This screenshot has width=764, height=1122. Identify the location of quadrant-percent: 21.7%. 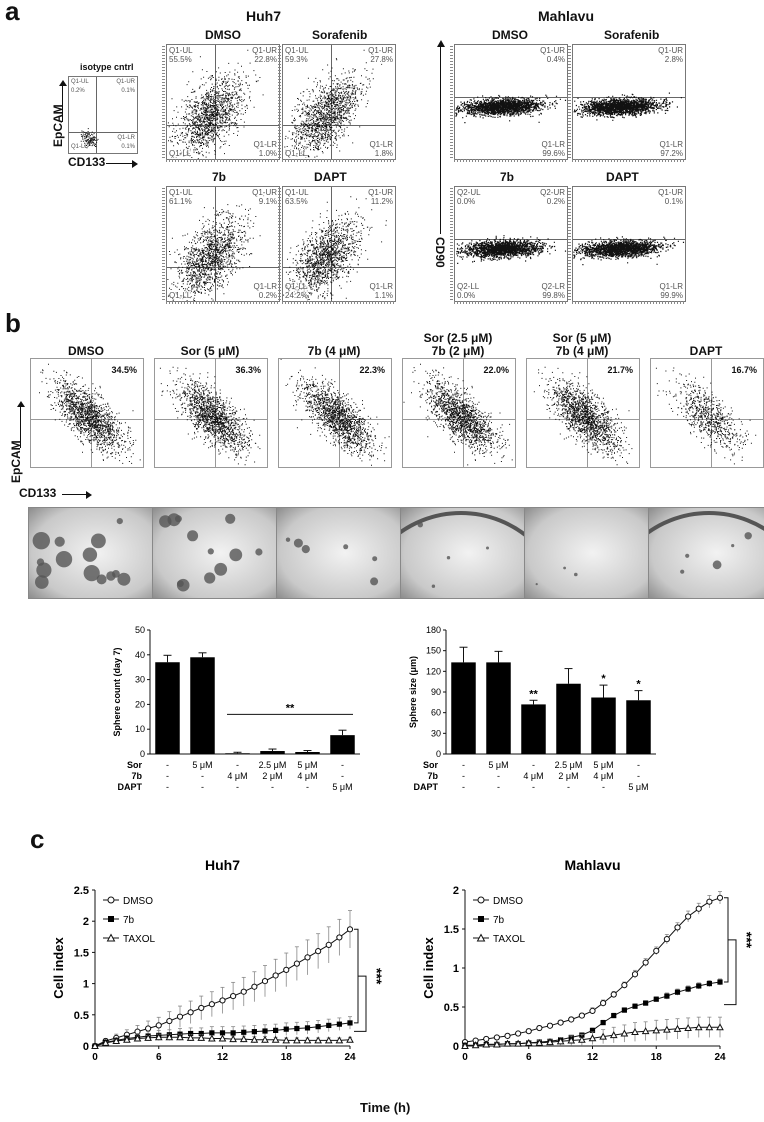
(620, 370).